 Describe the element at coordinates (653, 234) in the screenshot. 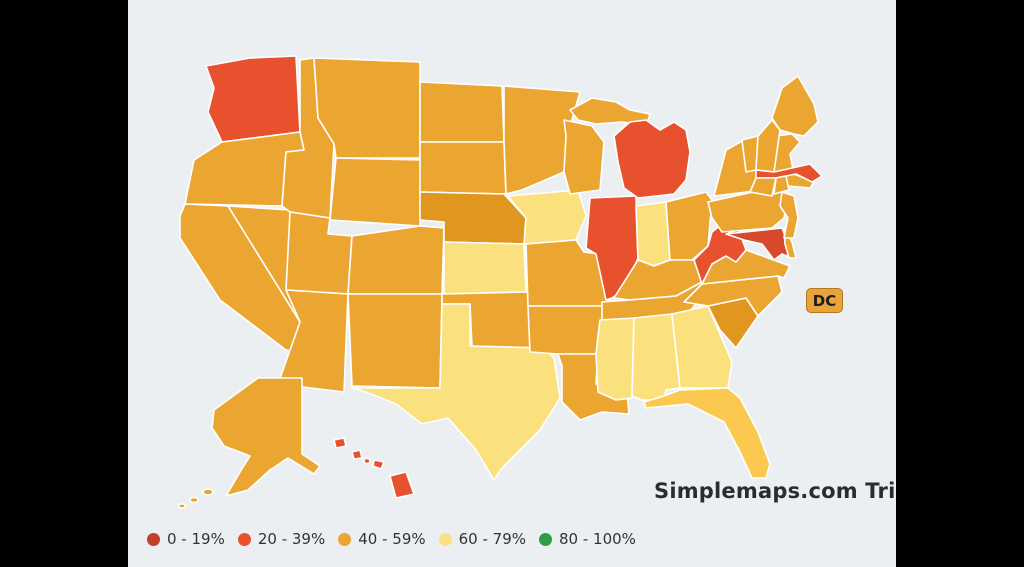

I see `state-indiana` at that location.